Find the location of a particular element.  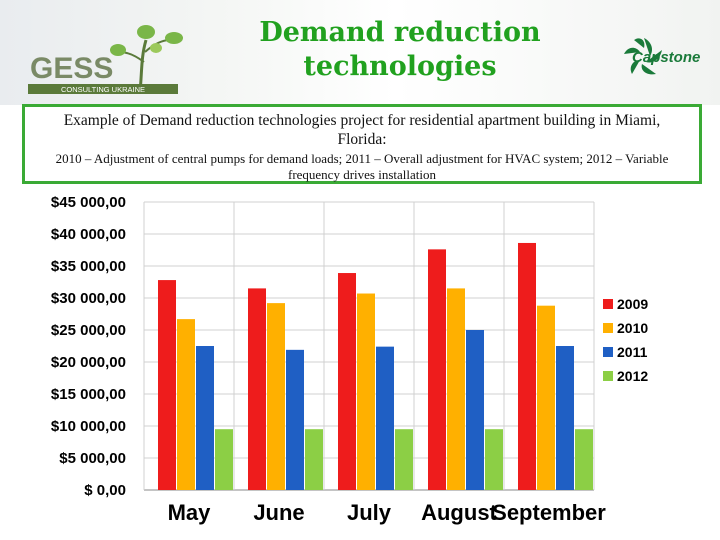

legend-swatch-2010 is located at coordinates (608, 328).